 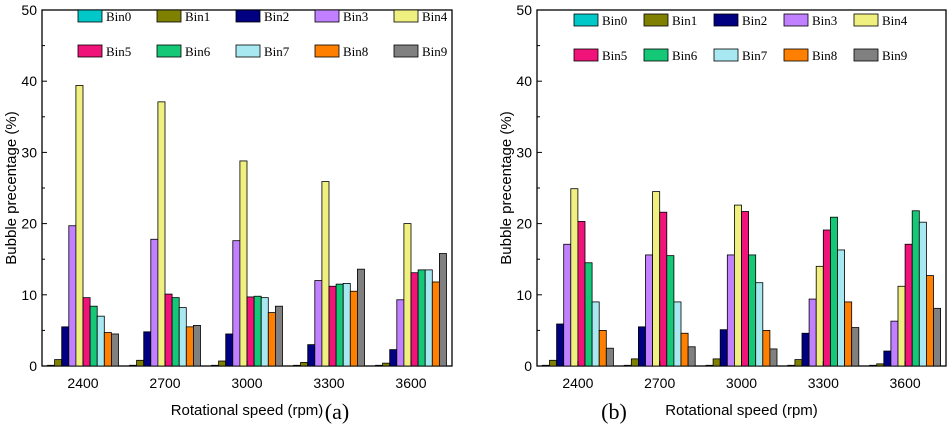 What do you see at coordinates (434, 51) in the screenshot?
I see `legend-label-bin9: Bin9` at bounding box center [434, 51].